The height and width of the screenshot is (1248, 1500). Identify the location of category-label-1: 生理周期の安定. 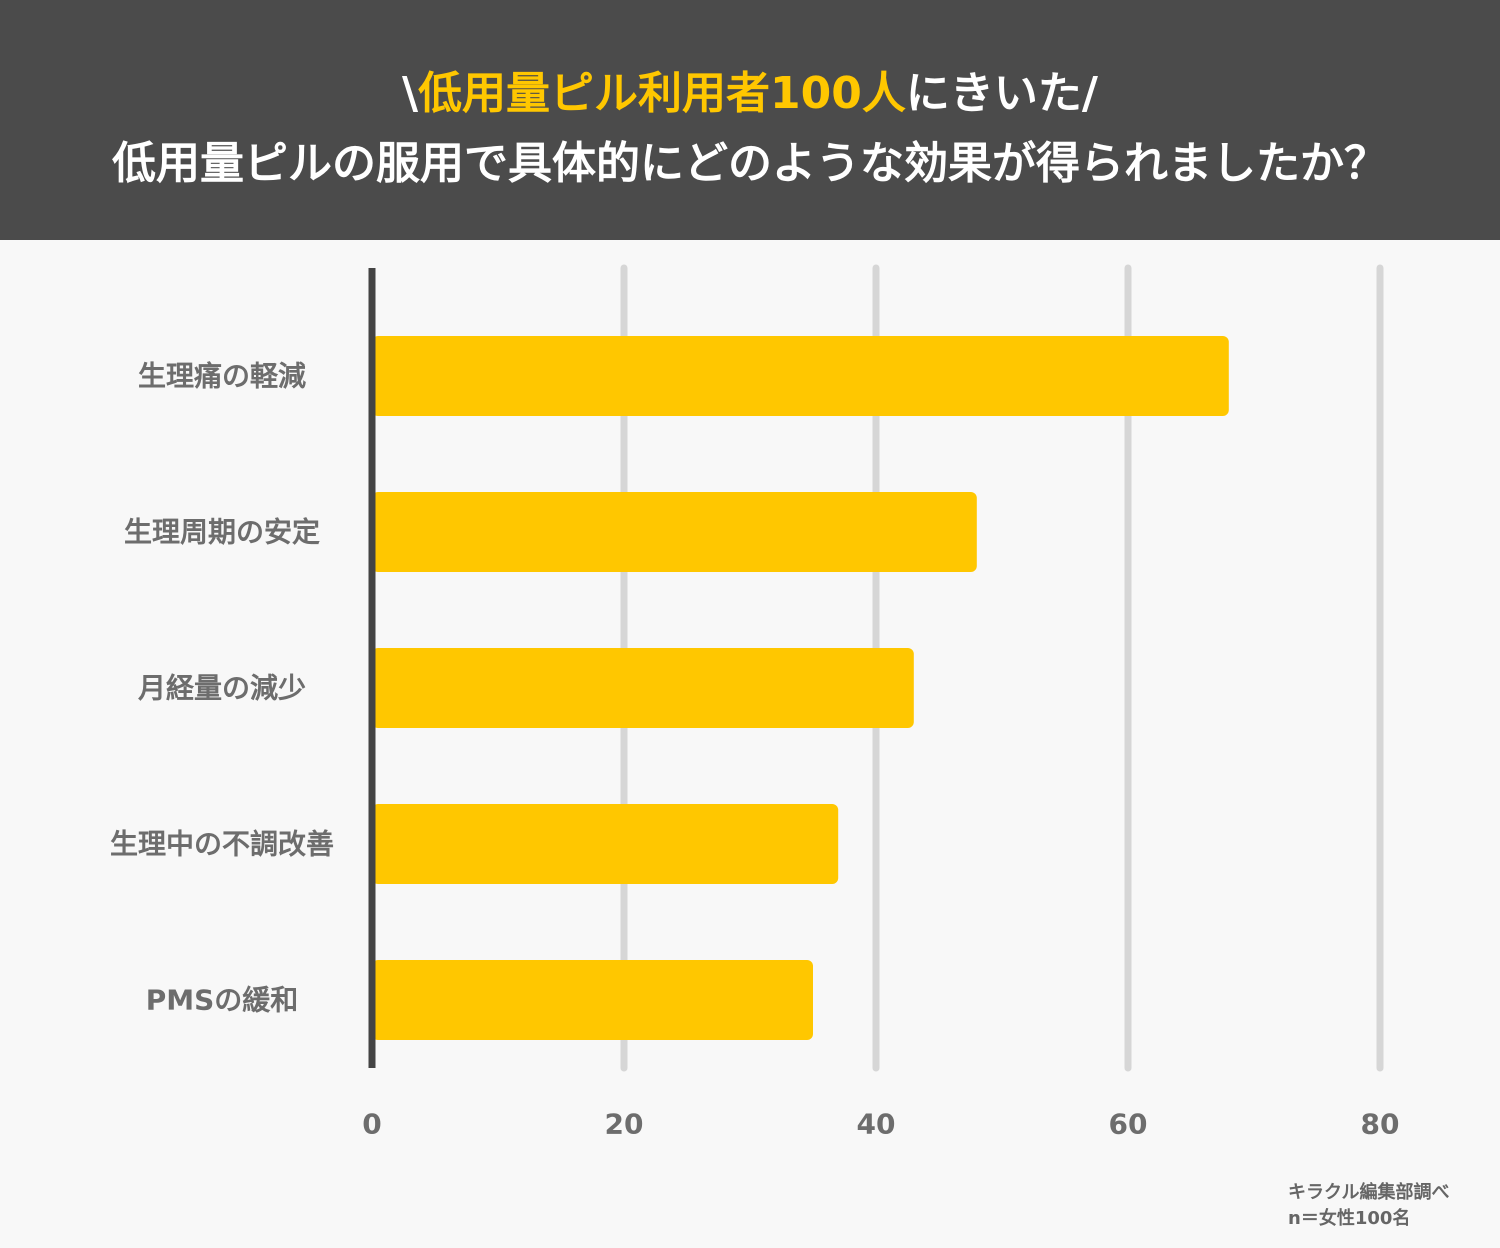
(222, 532).